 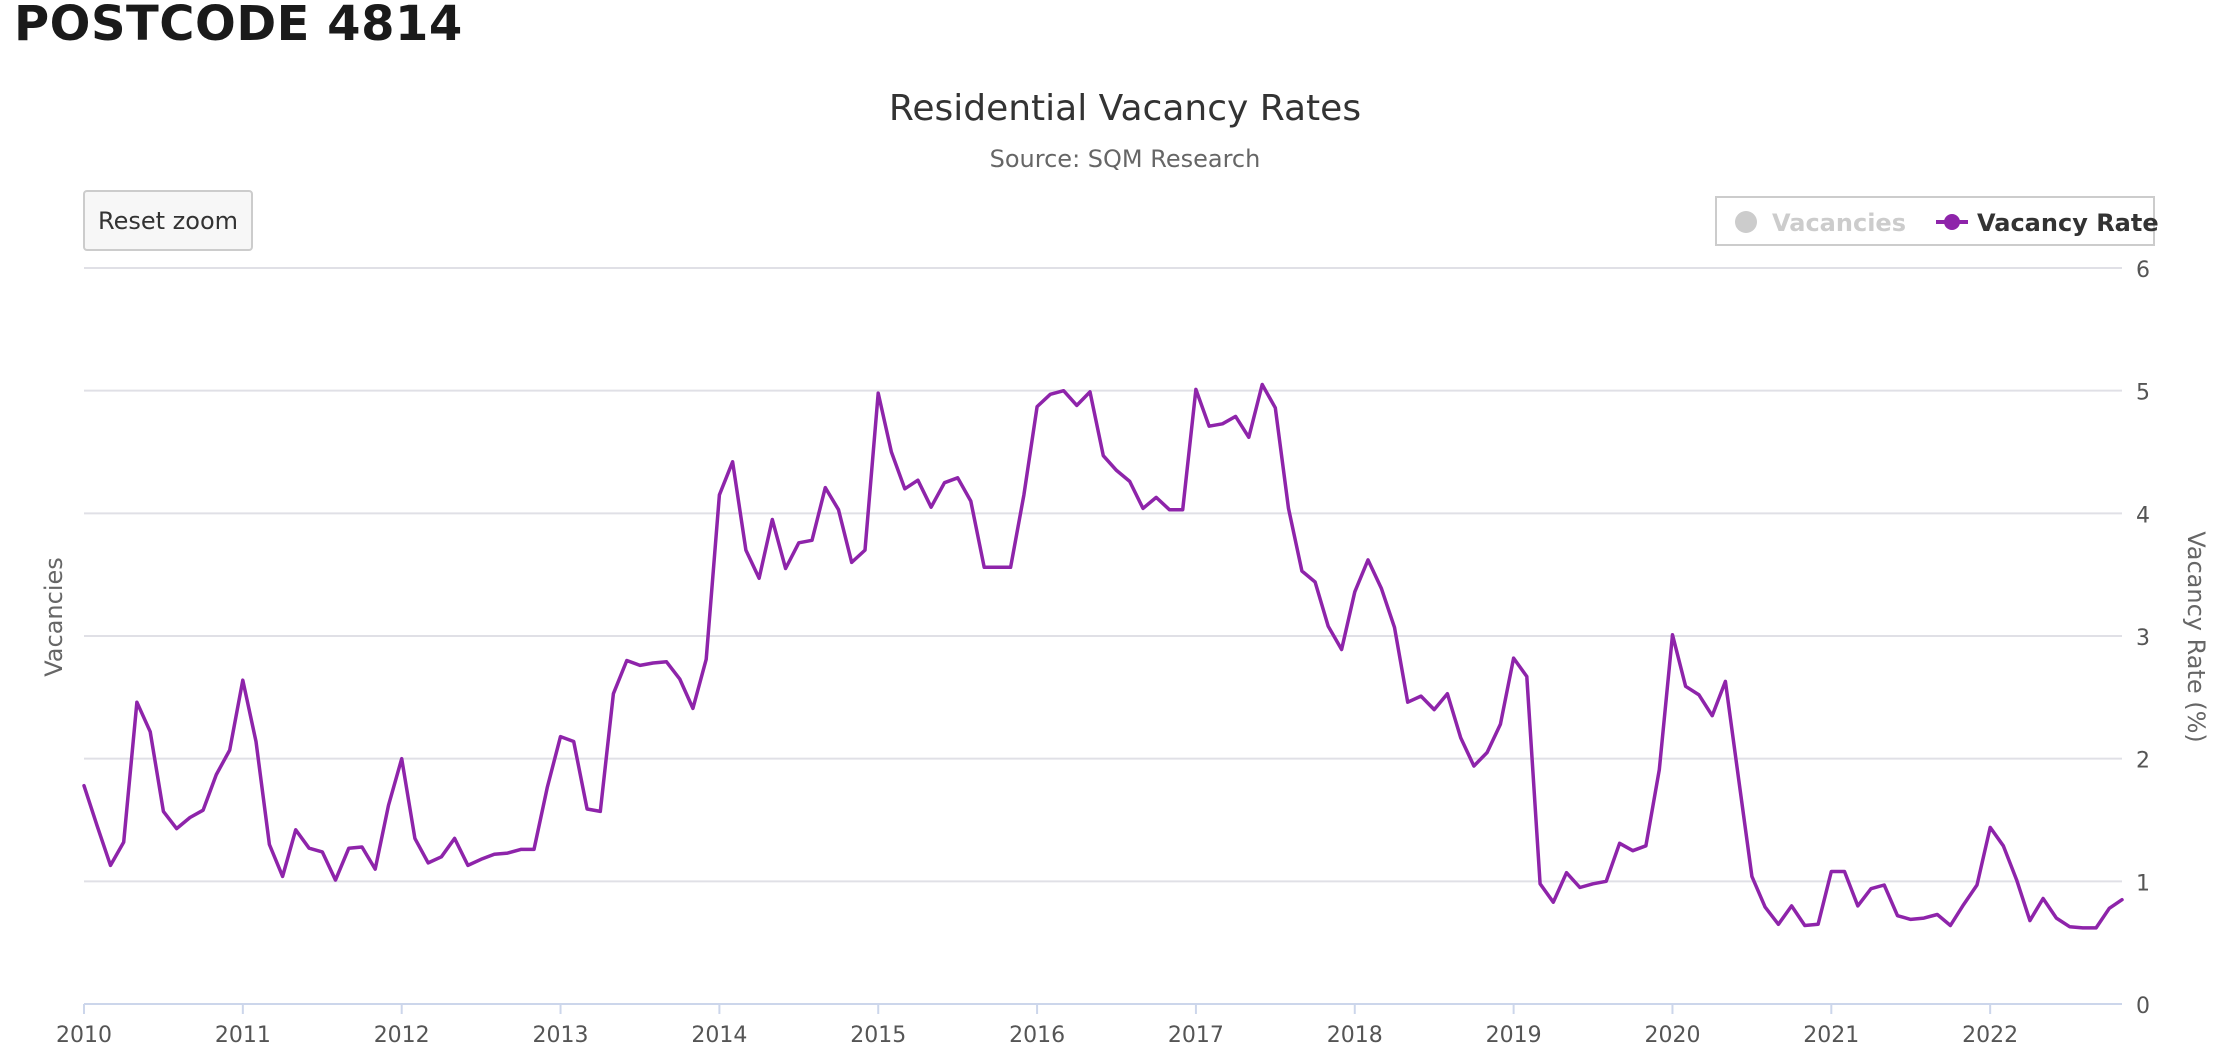 What do you see at coordinates (1820, 223) in the screenshot?
I see `legend-item-vacancies: Vacancies` at bounding box center [1820, 223].